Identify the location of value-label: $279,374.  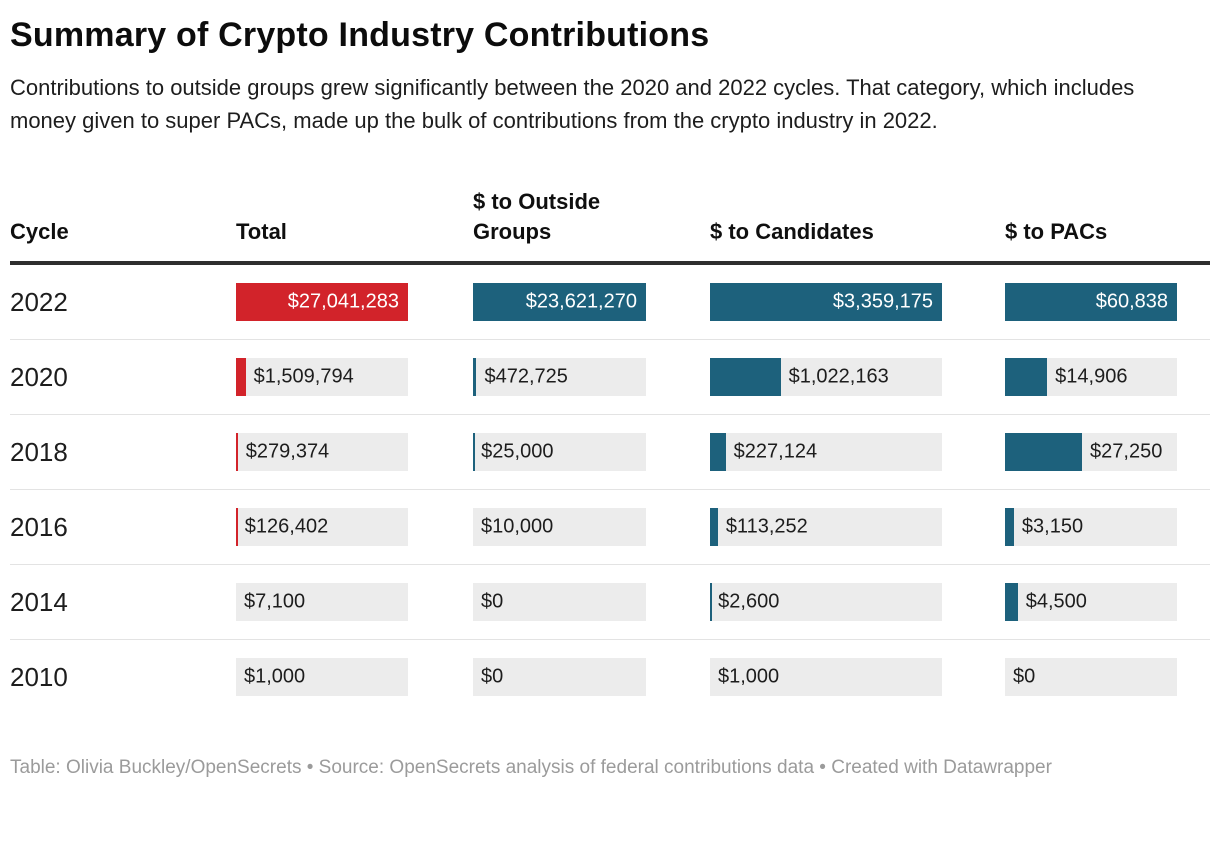
(287, 451).